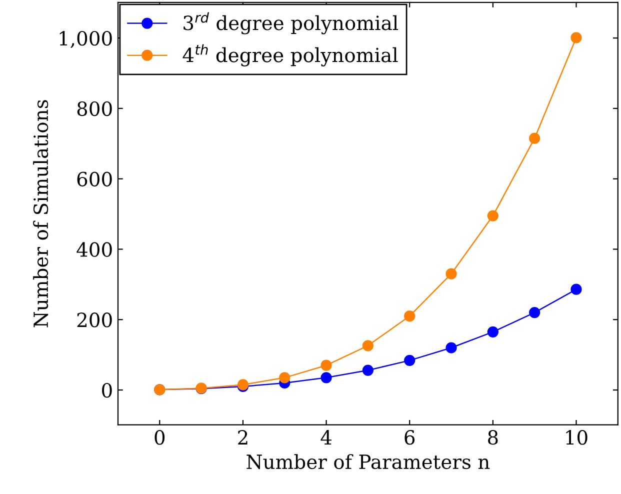 The width and height of the screenshot is (621, 494). What do you see at coordinates (159, 437) in the screenshot?
I see `x-tick-label: 0` at bounding box center [159, 437].